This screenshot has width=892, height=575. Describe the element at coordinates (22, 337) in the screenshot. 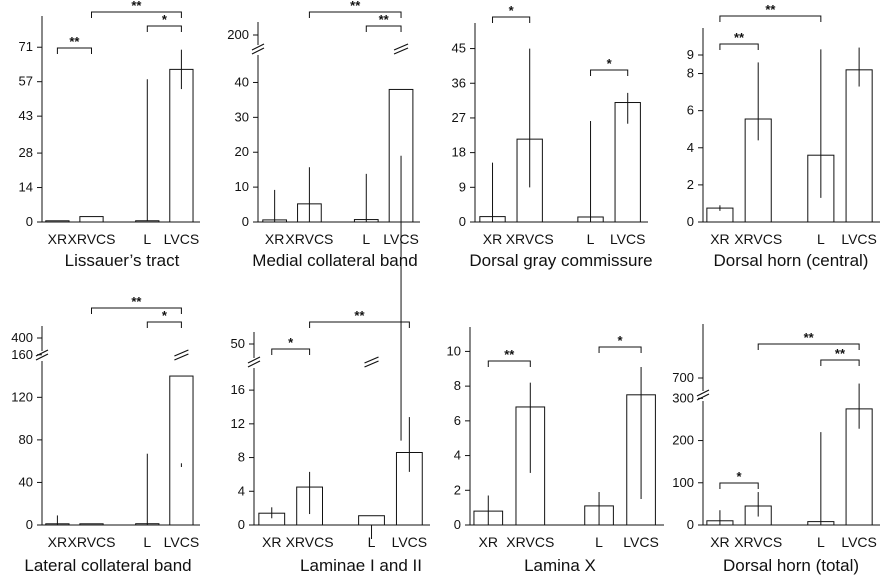

I see `y-tick-label: 400` at that location.